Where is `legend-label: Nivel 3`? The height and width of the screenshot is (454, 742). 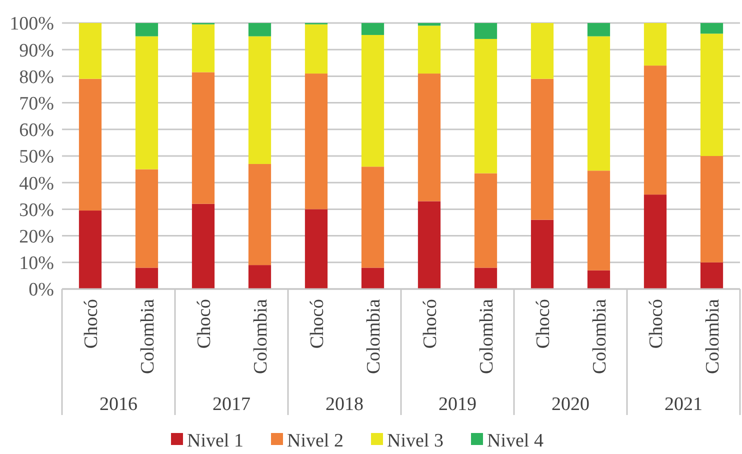
legend-label: Nivel 3 is located at coordinates (415, 441).